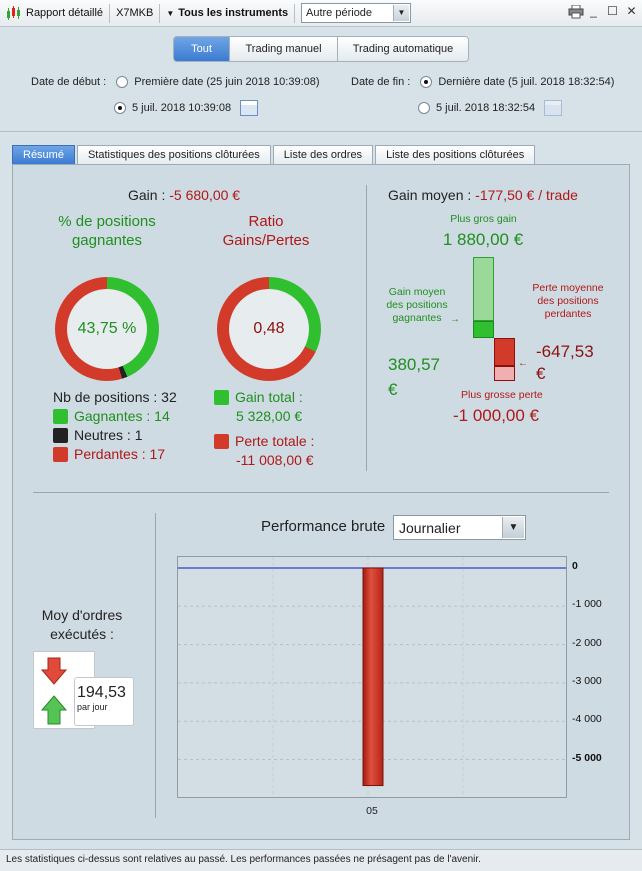 The height and width of the screenshot is (871, 642). What do you see at coordinates (120, 108) in the screenshot?
I see `start-custom-radio` at bounding box center [120, 108].